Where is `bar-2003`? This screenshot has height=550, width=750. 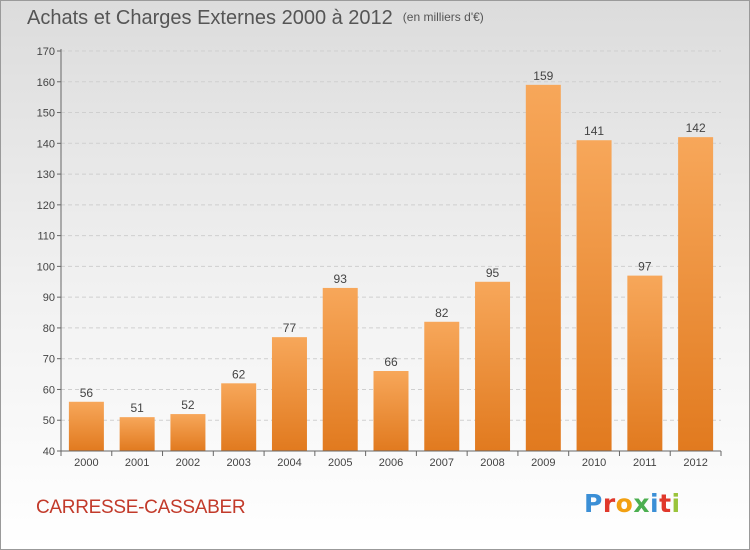 bar-2003 is located at coordinates (239, 417).